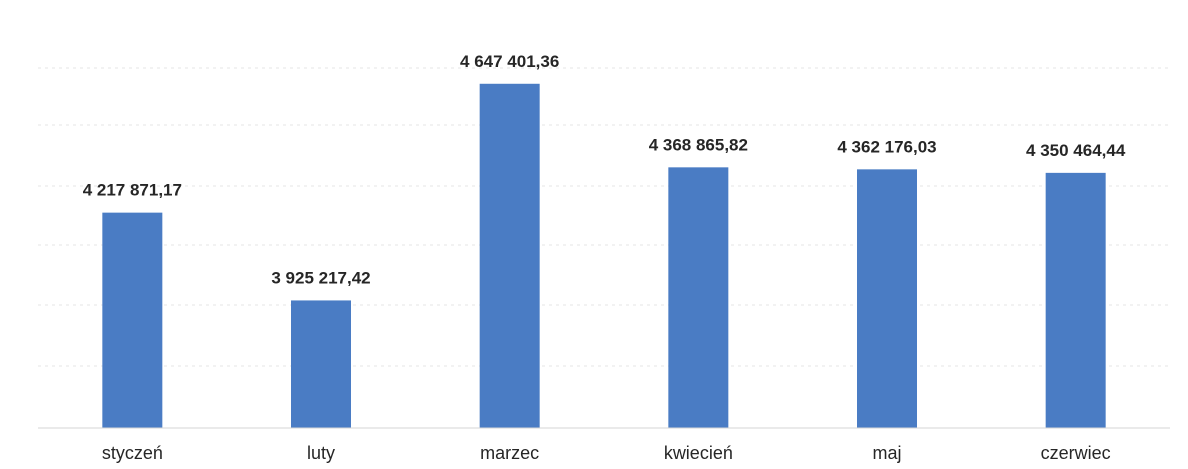  What do you see at coordinates (698, 453) in the screenshot?
I see `x-tick-label-3: kwiecień` at bounding box center [698, 453].